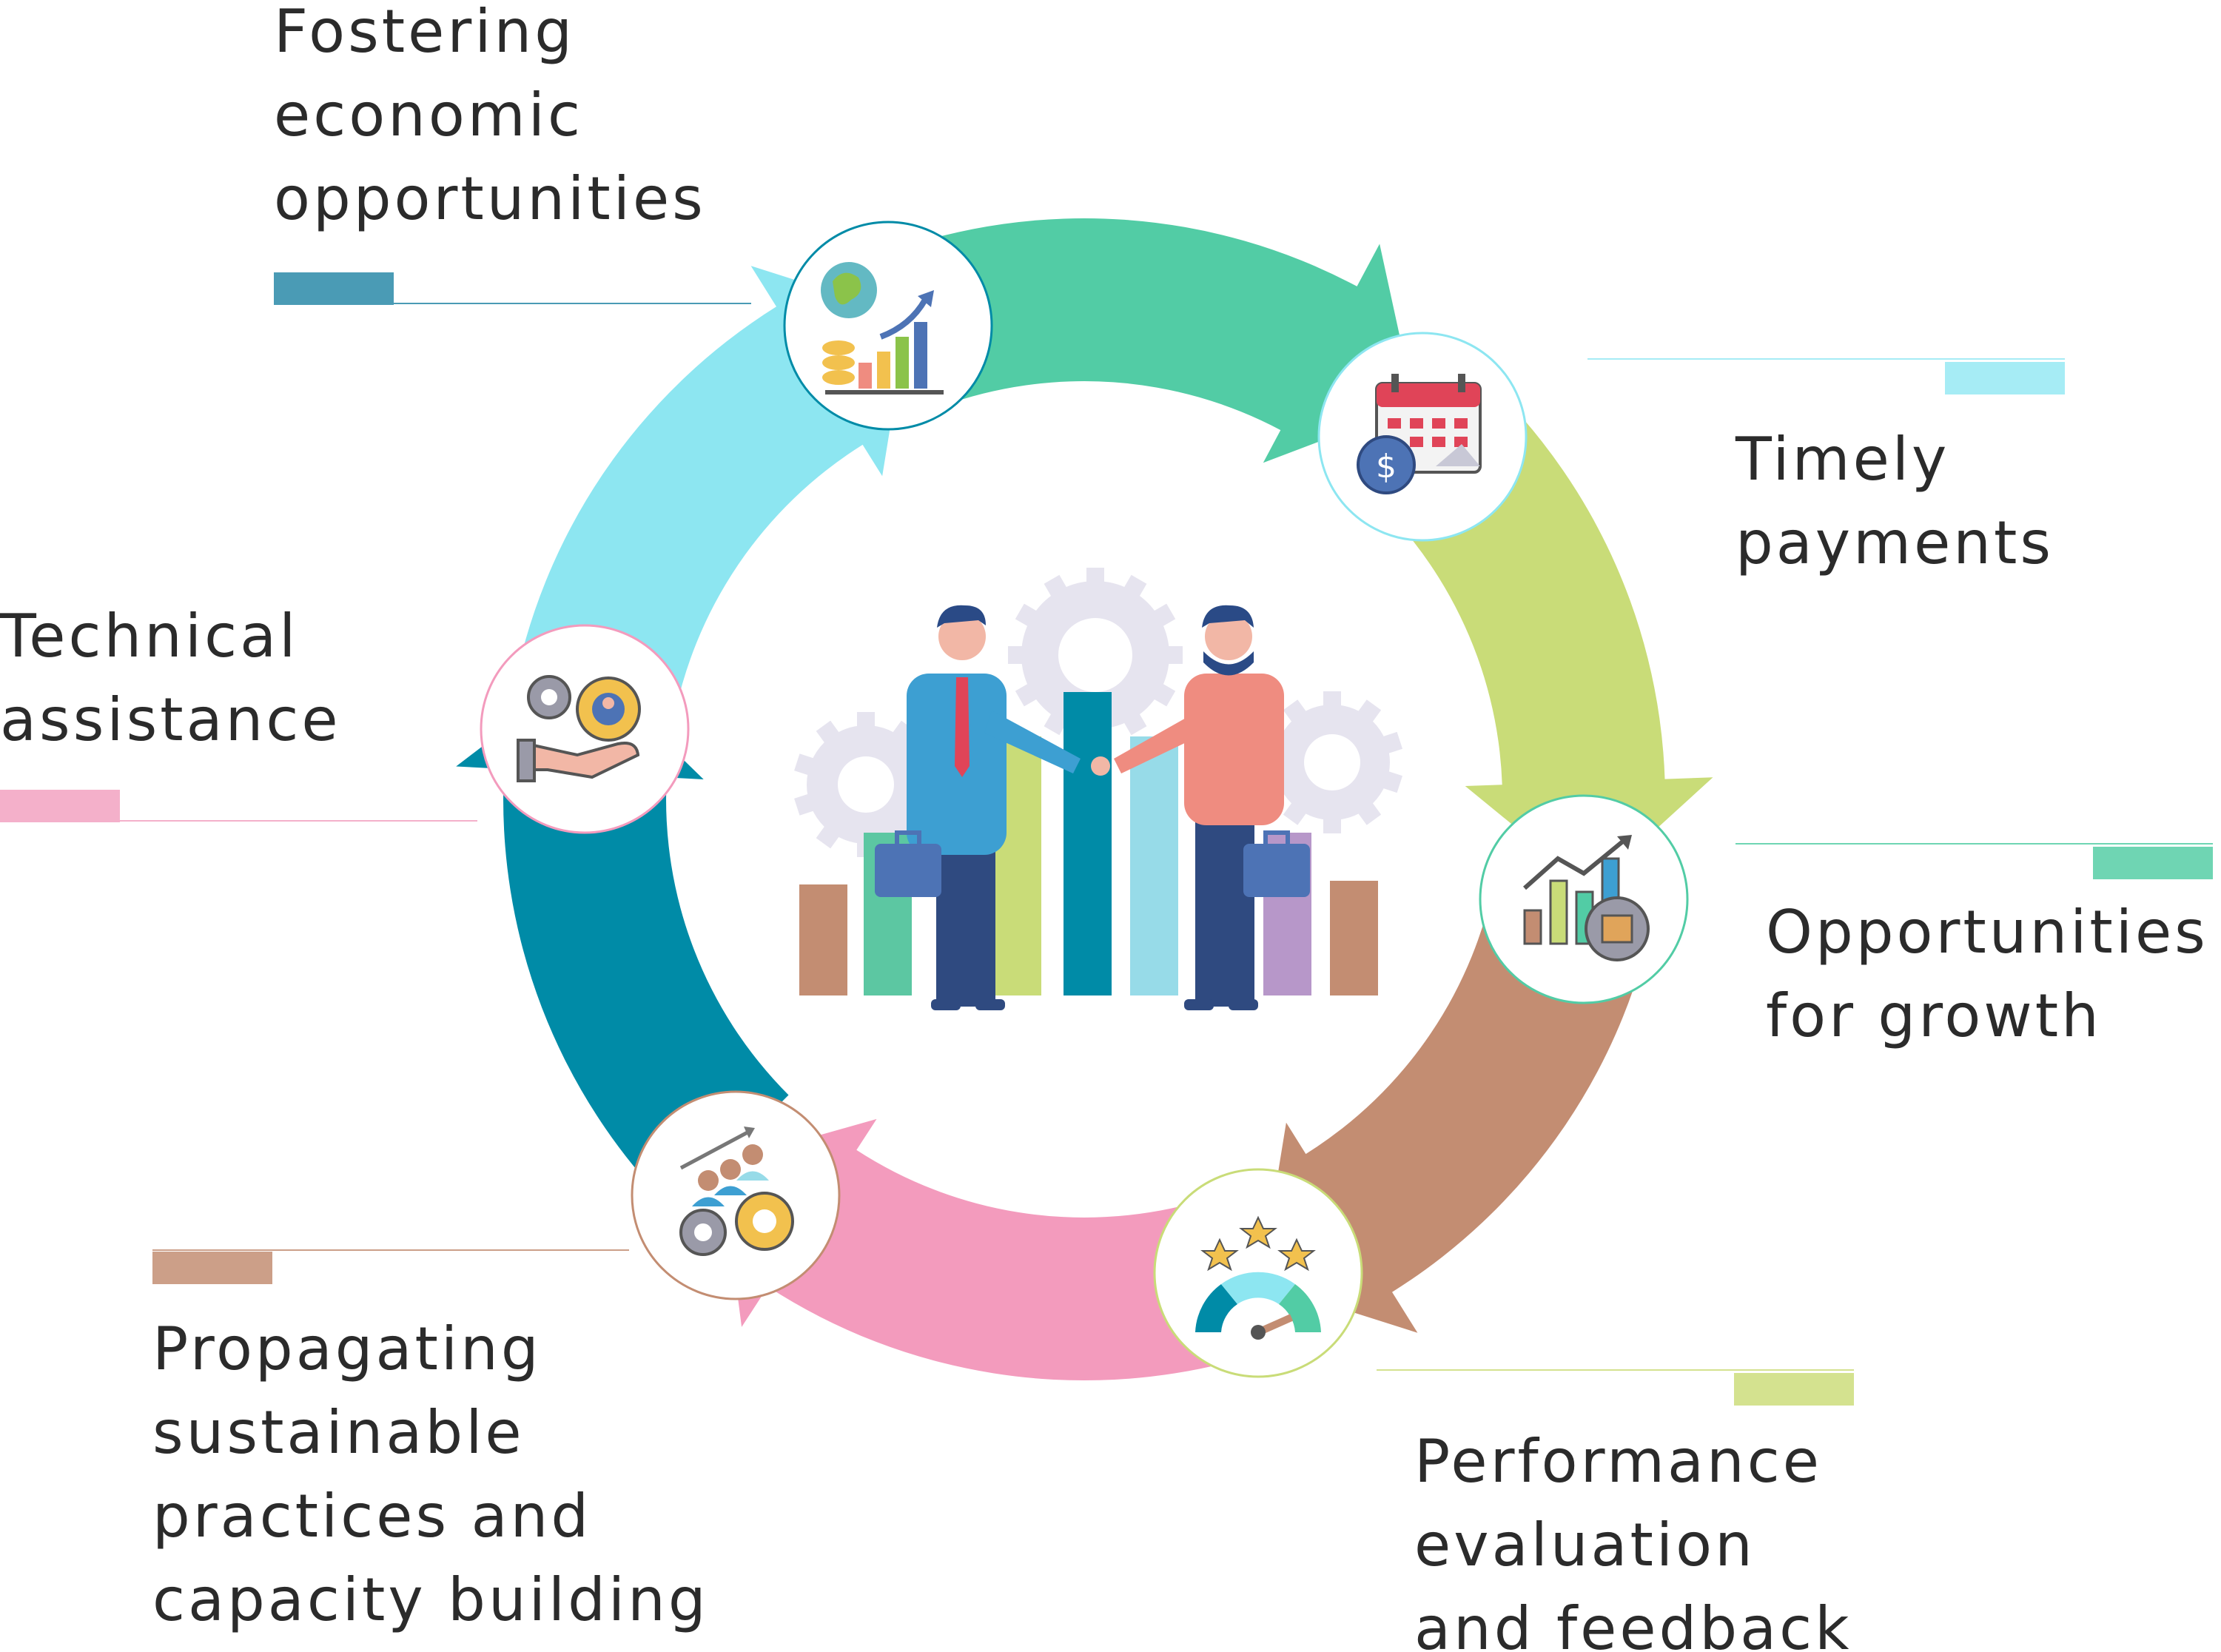  I want to click on technical-arrow-segment, so click(978, 1249).